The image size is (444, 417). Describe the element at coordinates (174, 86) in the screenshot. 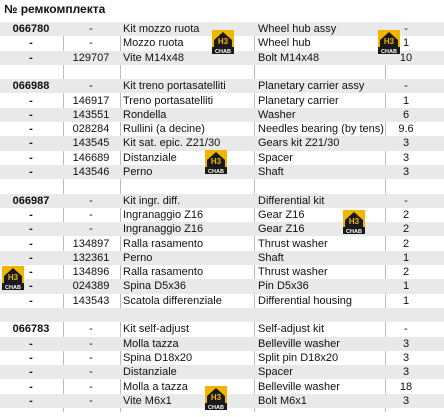

I see `table-cell: Kit treno portasatelliti` at that location.